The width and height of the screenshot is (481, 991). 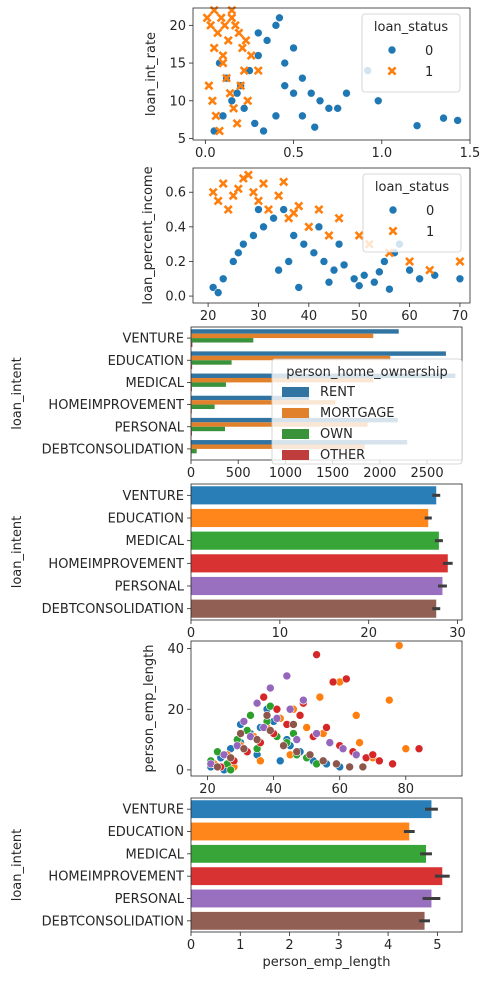 I want to click on legend-title: loan_status, so click(x=411, y=27).